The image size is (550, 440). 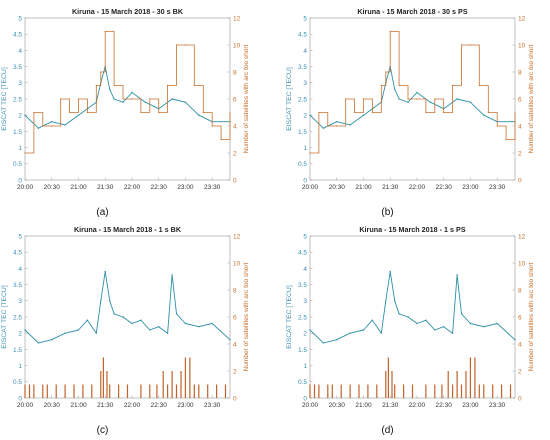 I want to click on x-tick-label: 23:00, so click(x=470, y=187).